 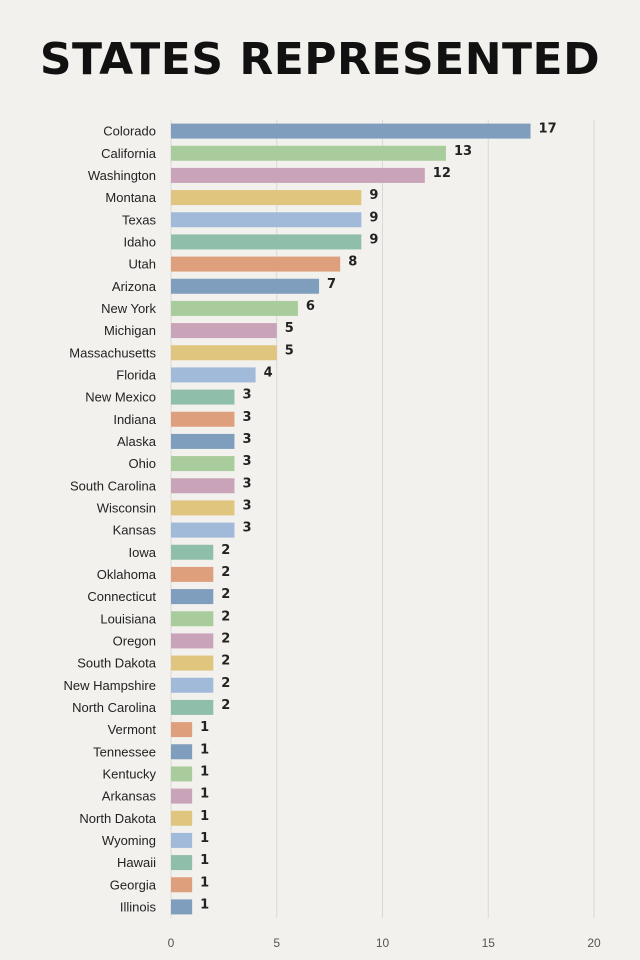 What do you see at coordinates (130, 197) in the screenshot?
I see `category-label: Montana` at bounding box center [130, 197].